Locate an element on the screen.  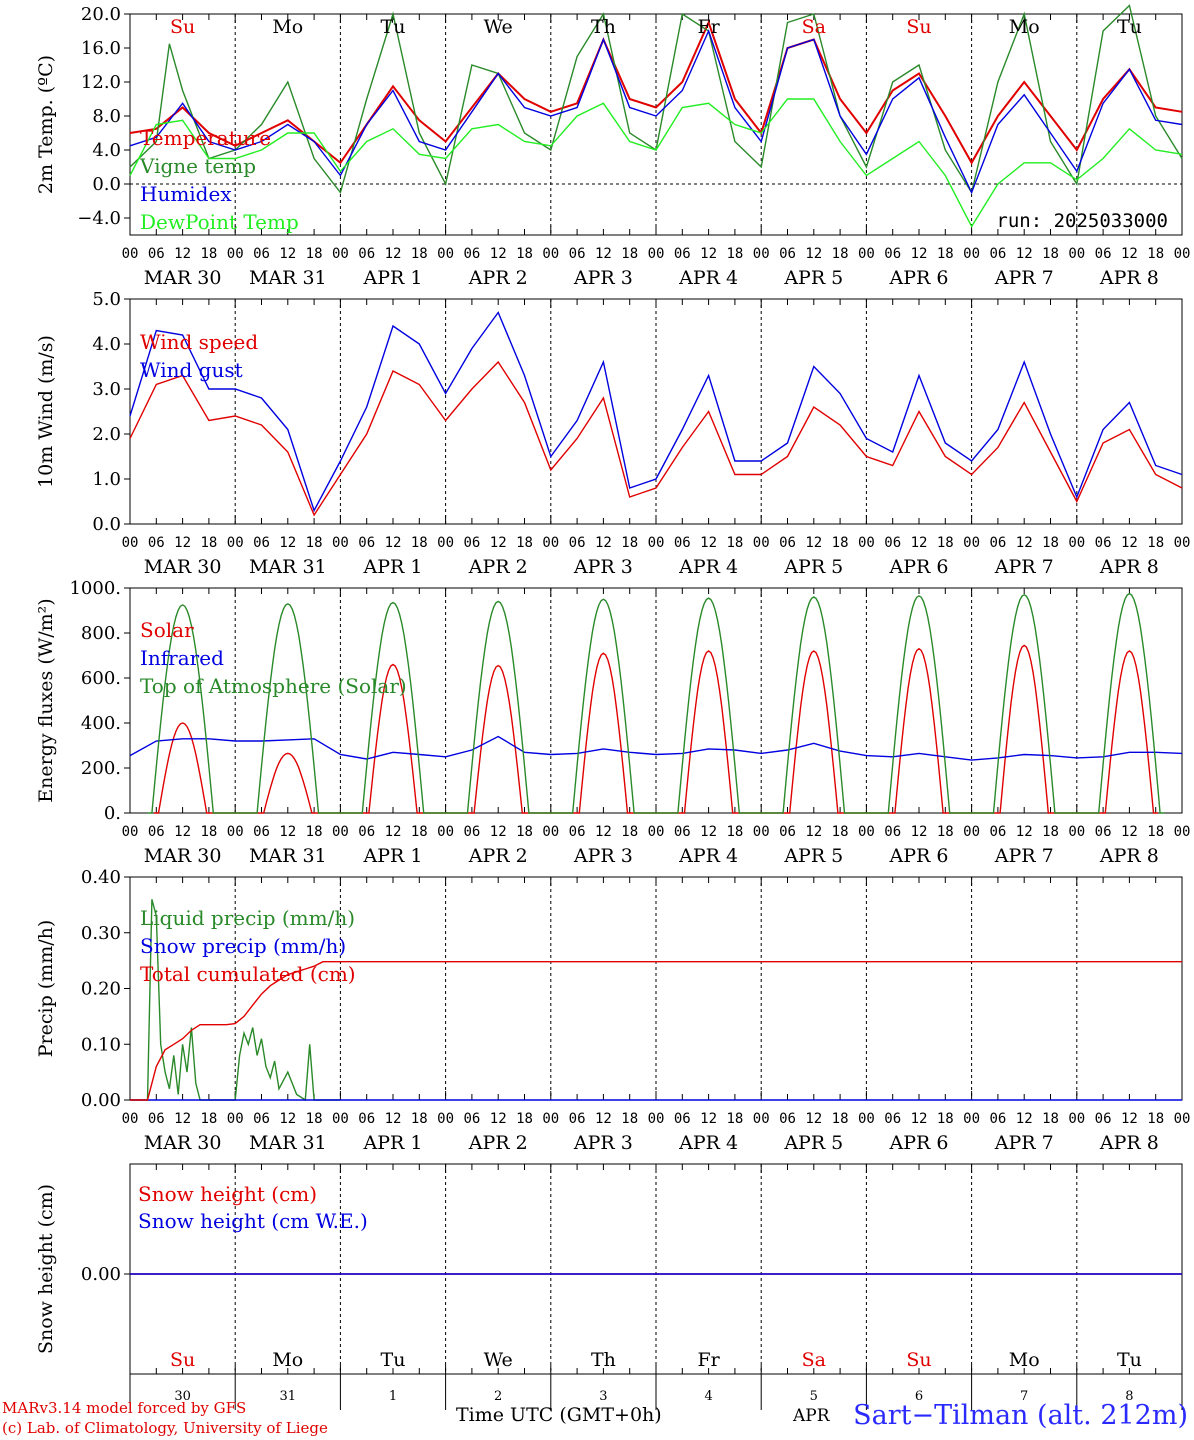
y-tick-label: 0.10 is located at coordinates (101, 1044).